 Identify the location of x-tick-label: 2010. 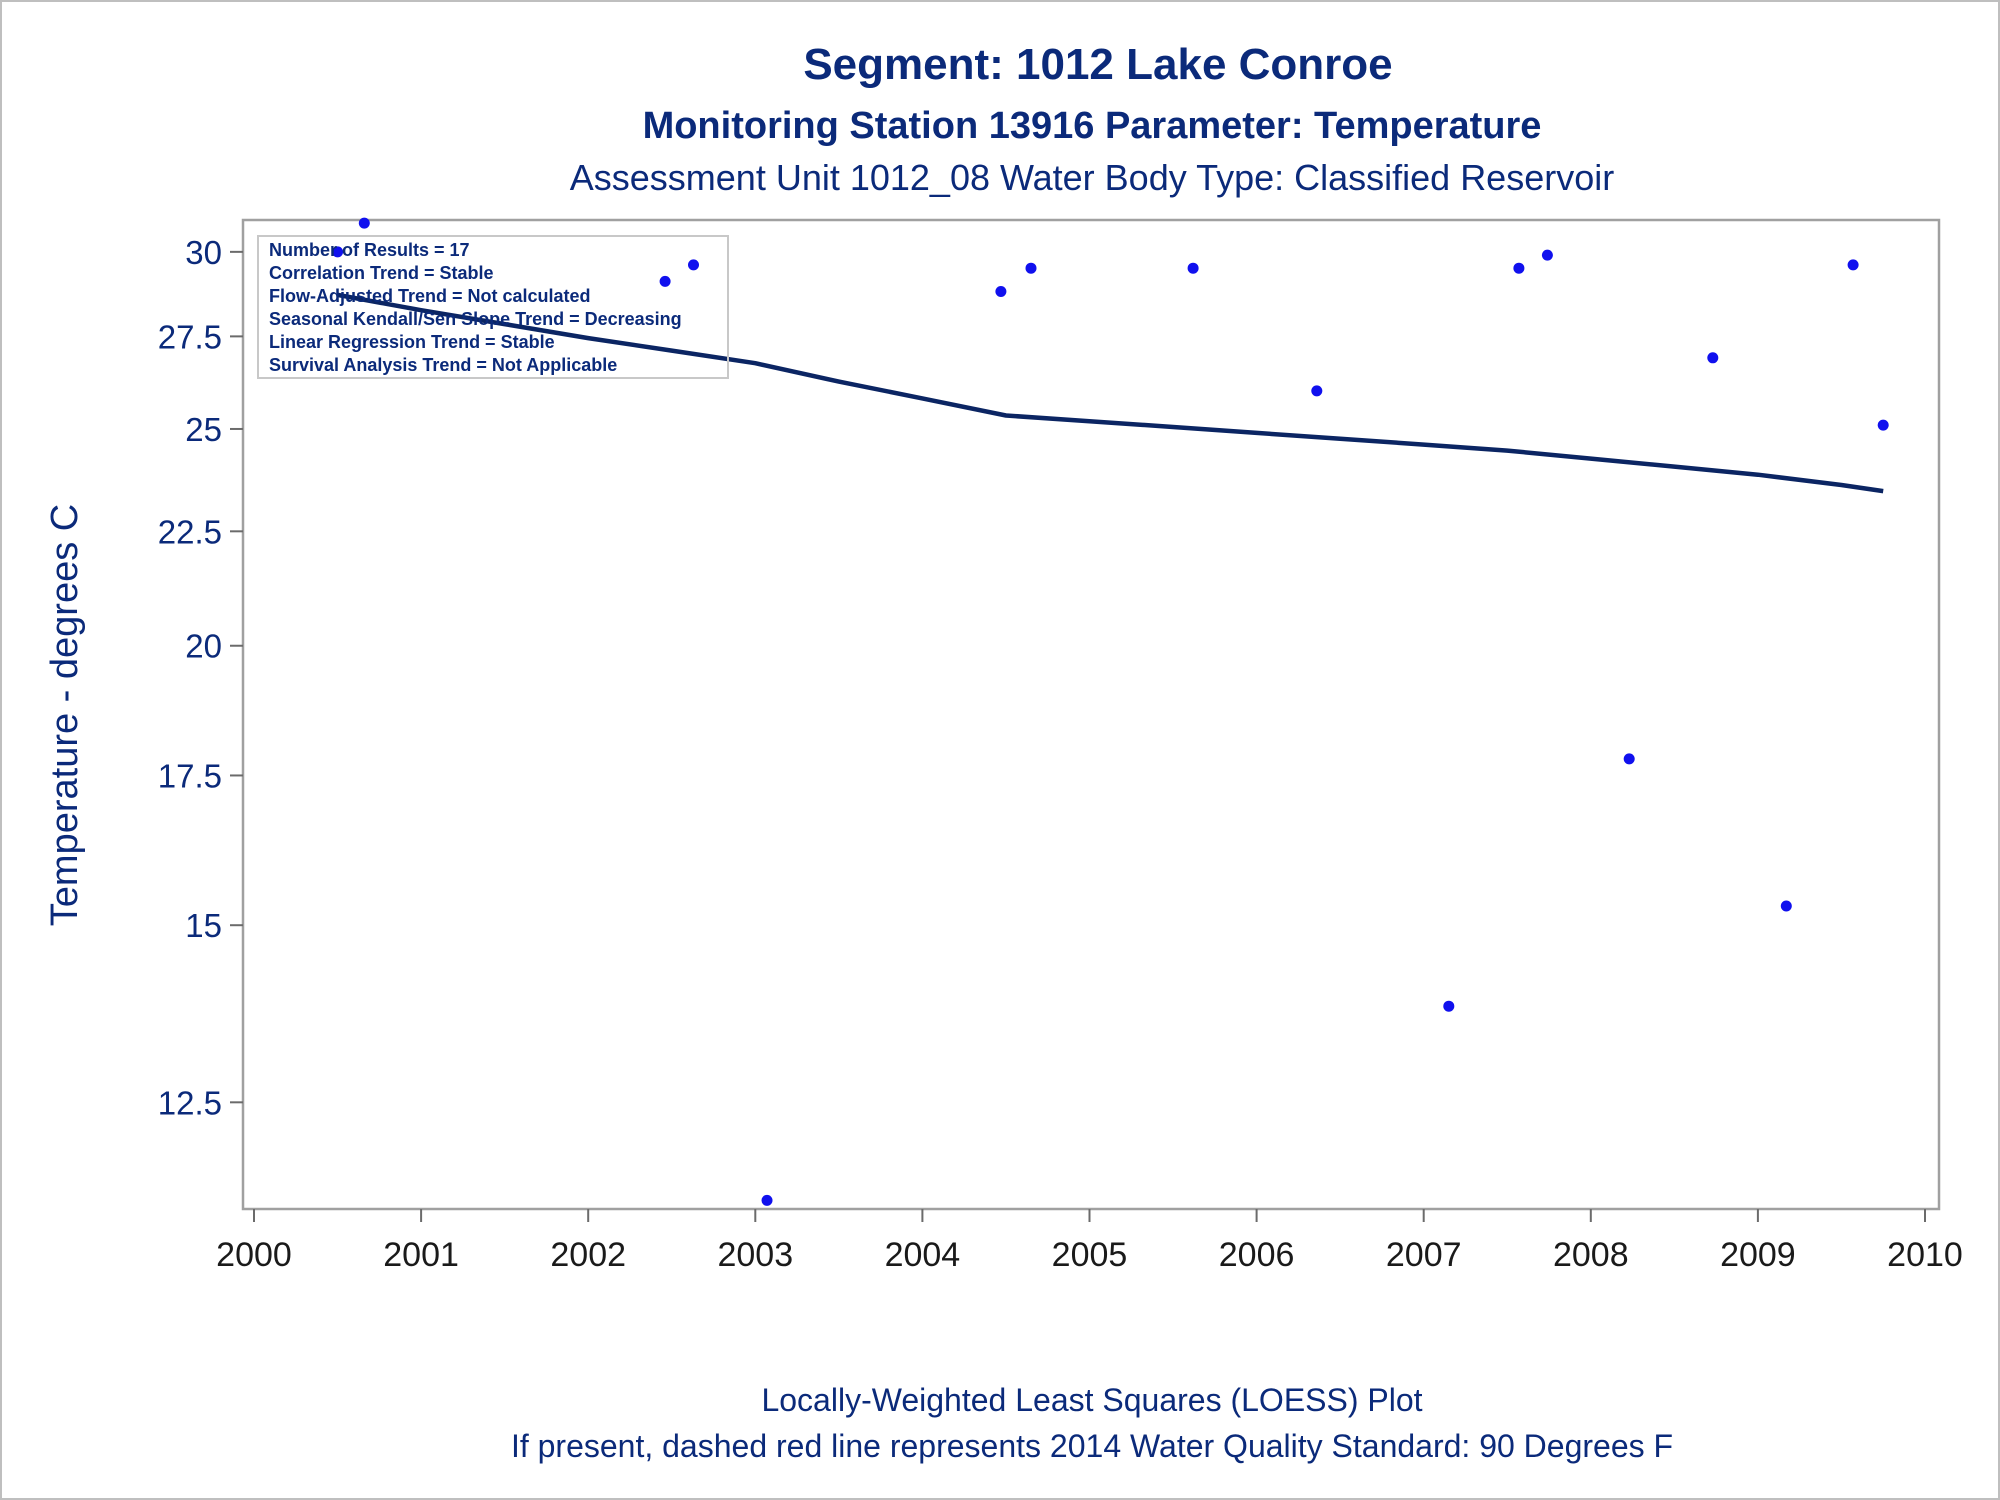
(1925, 1255).